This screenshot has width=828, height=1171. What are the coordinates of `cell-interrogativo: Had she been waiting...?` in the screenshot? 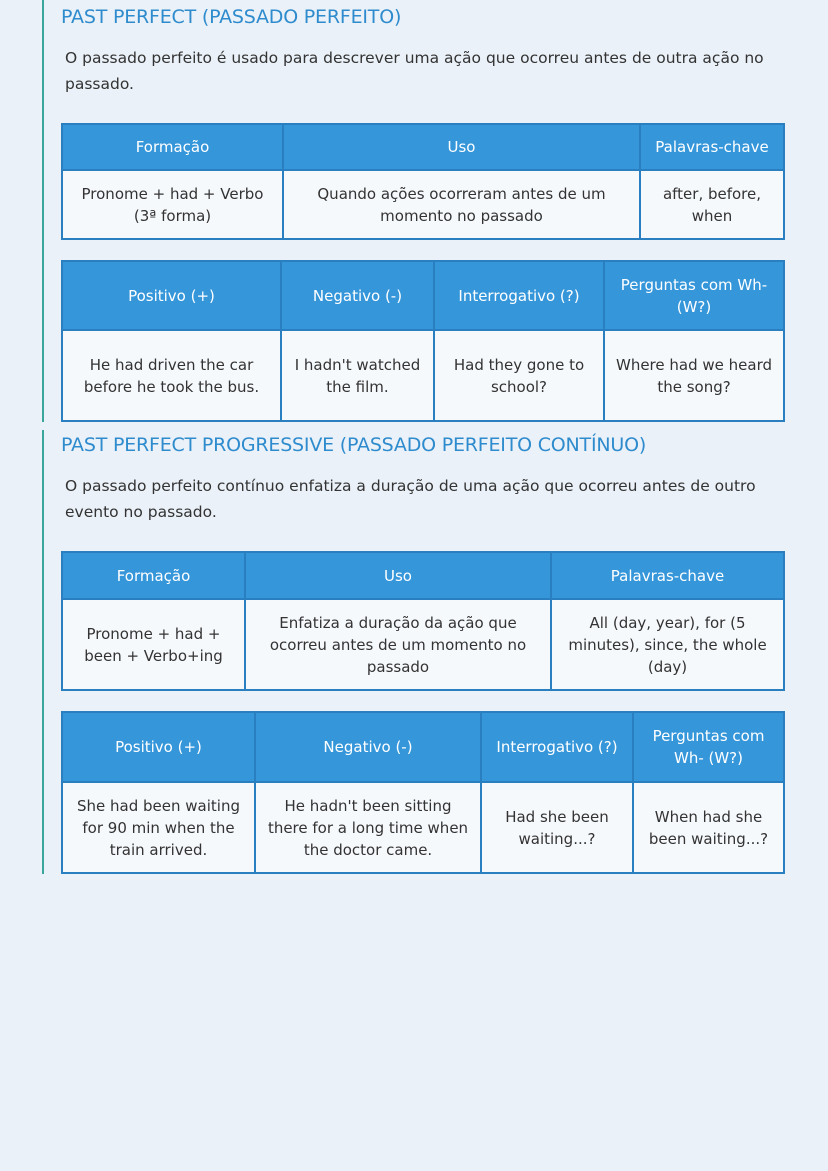 It's located at (557, 827).